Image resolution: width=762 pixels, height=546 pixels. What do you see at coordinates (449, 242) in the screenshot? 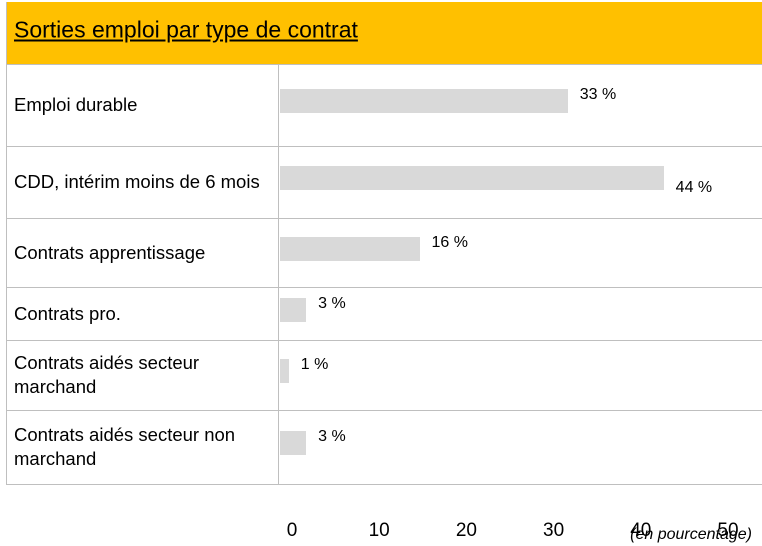
I see `value-label: 16 %` at bounding box center [449, 242].